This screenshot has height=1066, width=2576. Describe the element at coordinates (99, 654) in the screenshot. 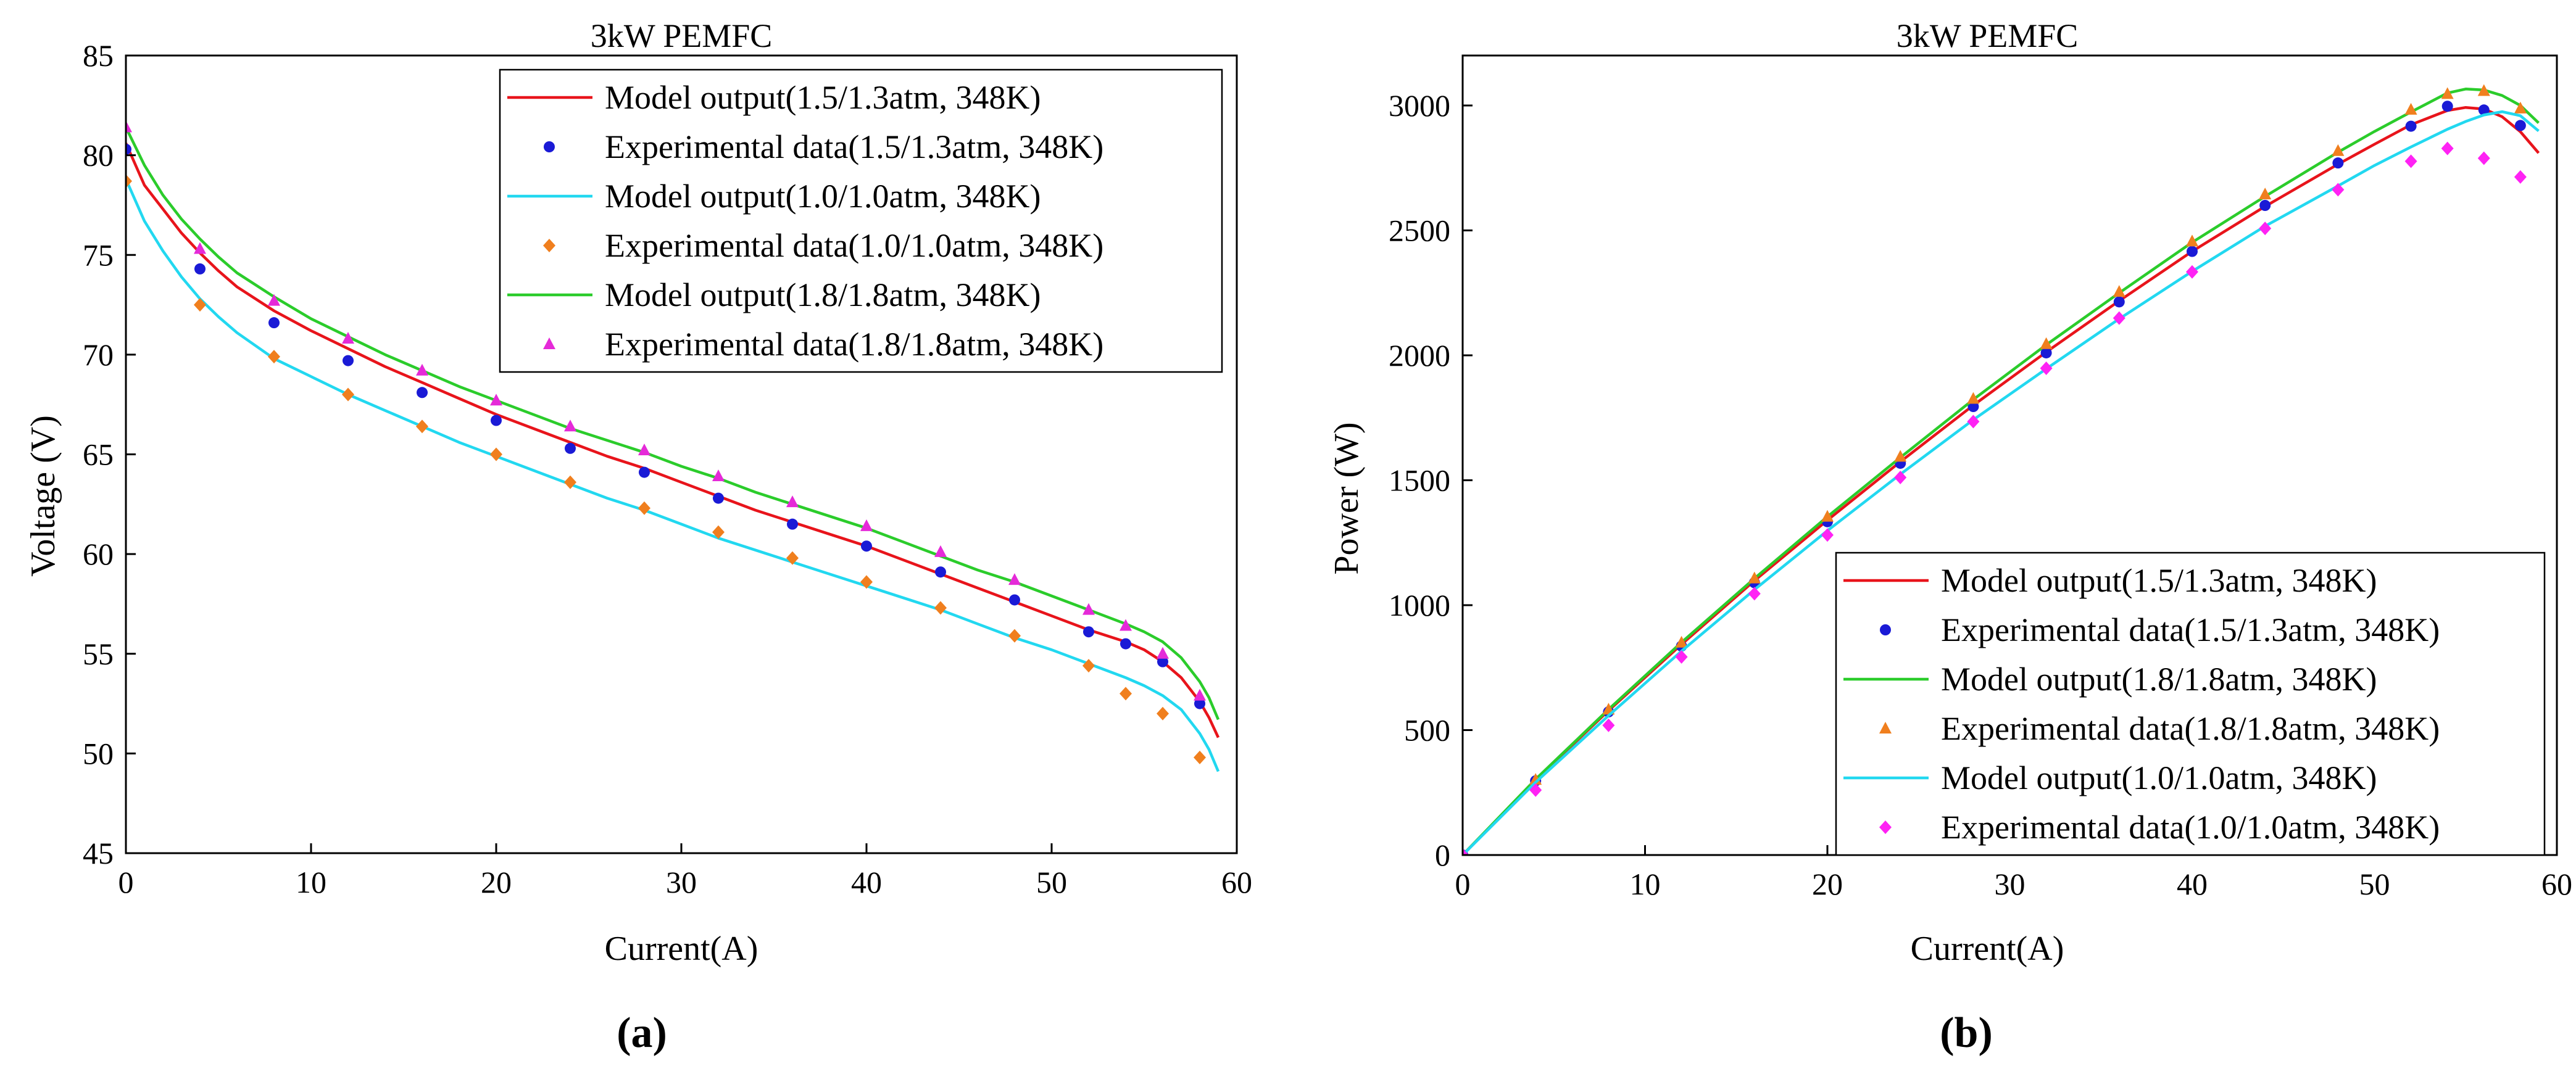

I see `y-tick-label: 55` at that location.